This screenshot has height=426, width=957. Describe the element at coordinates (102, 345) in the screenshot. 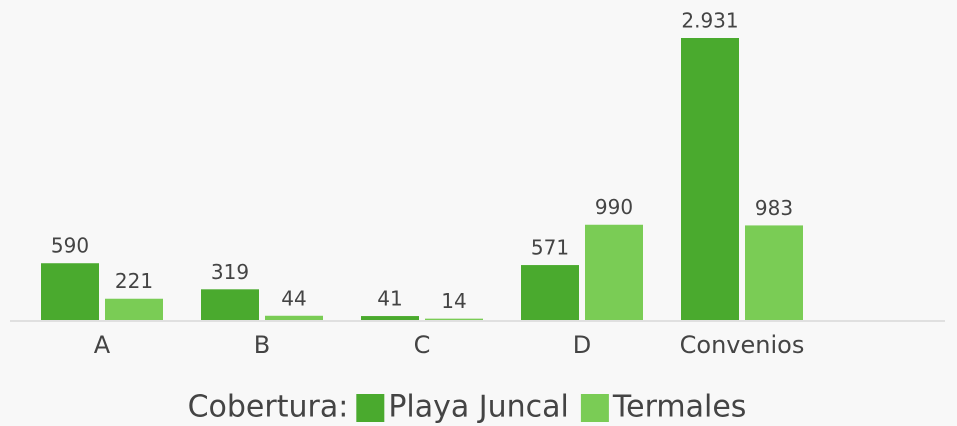

I see `x-tick-label: A` at that location.